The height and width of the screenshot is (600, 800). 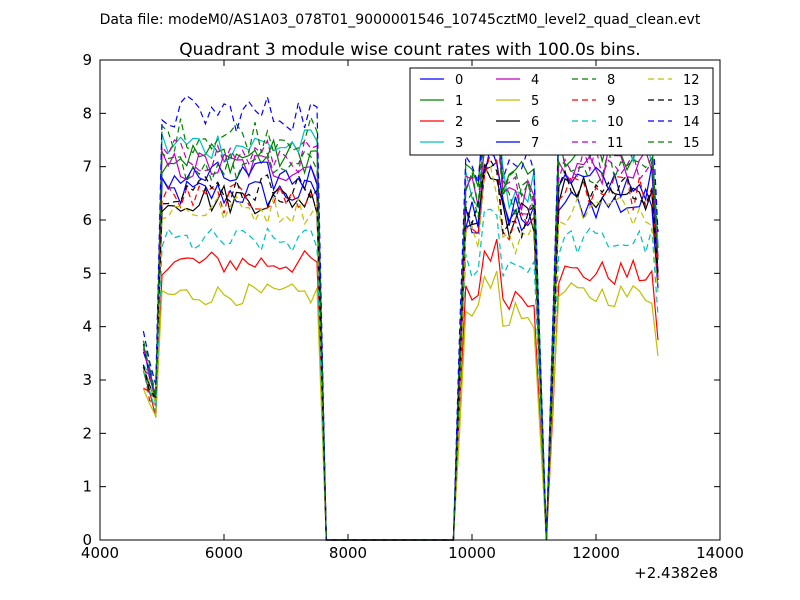 What do you see at coordinates (676, 573) in the screenshot?
I see `x-offset-label: +2.4382e8` at bounding box center [676, 573].